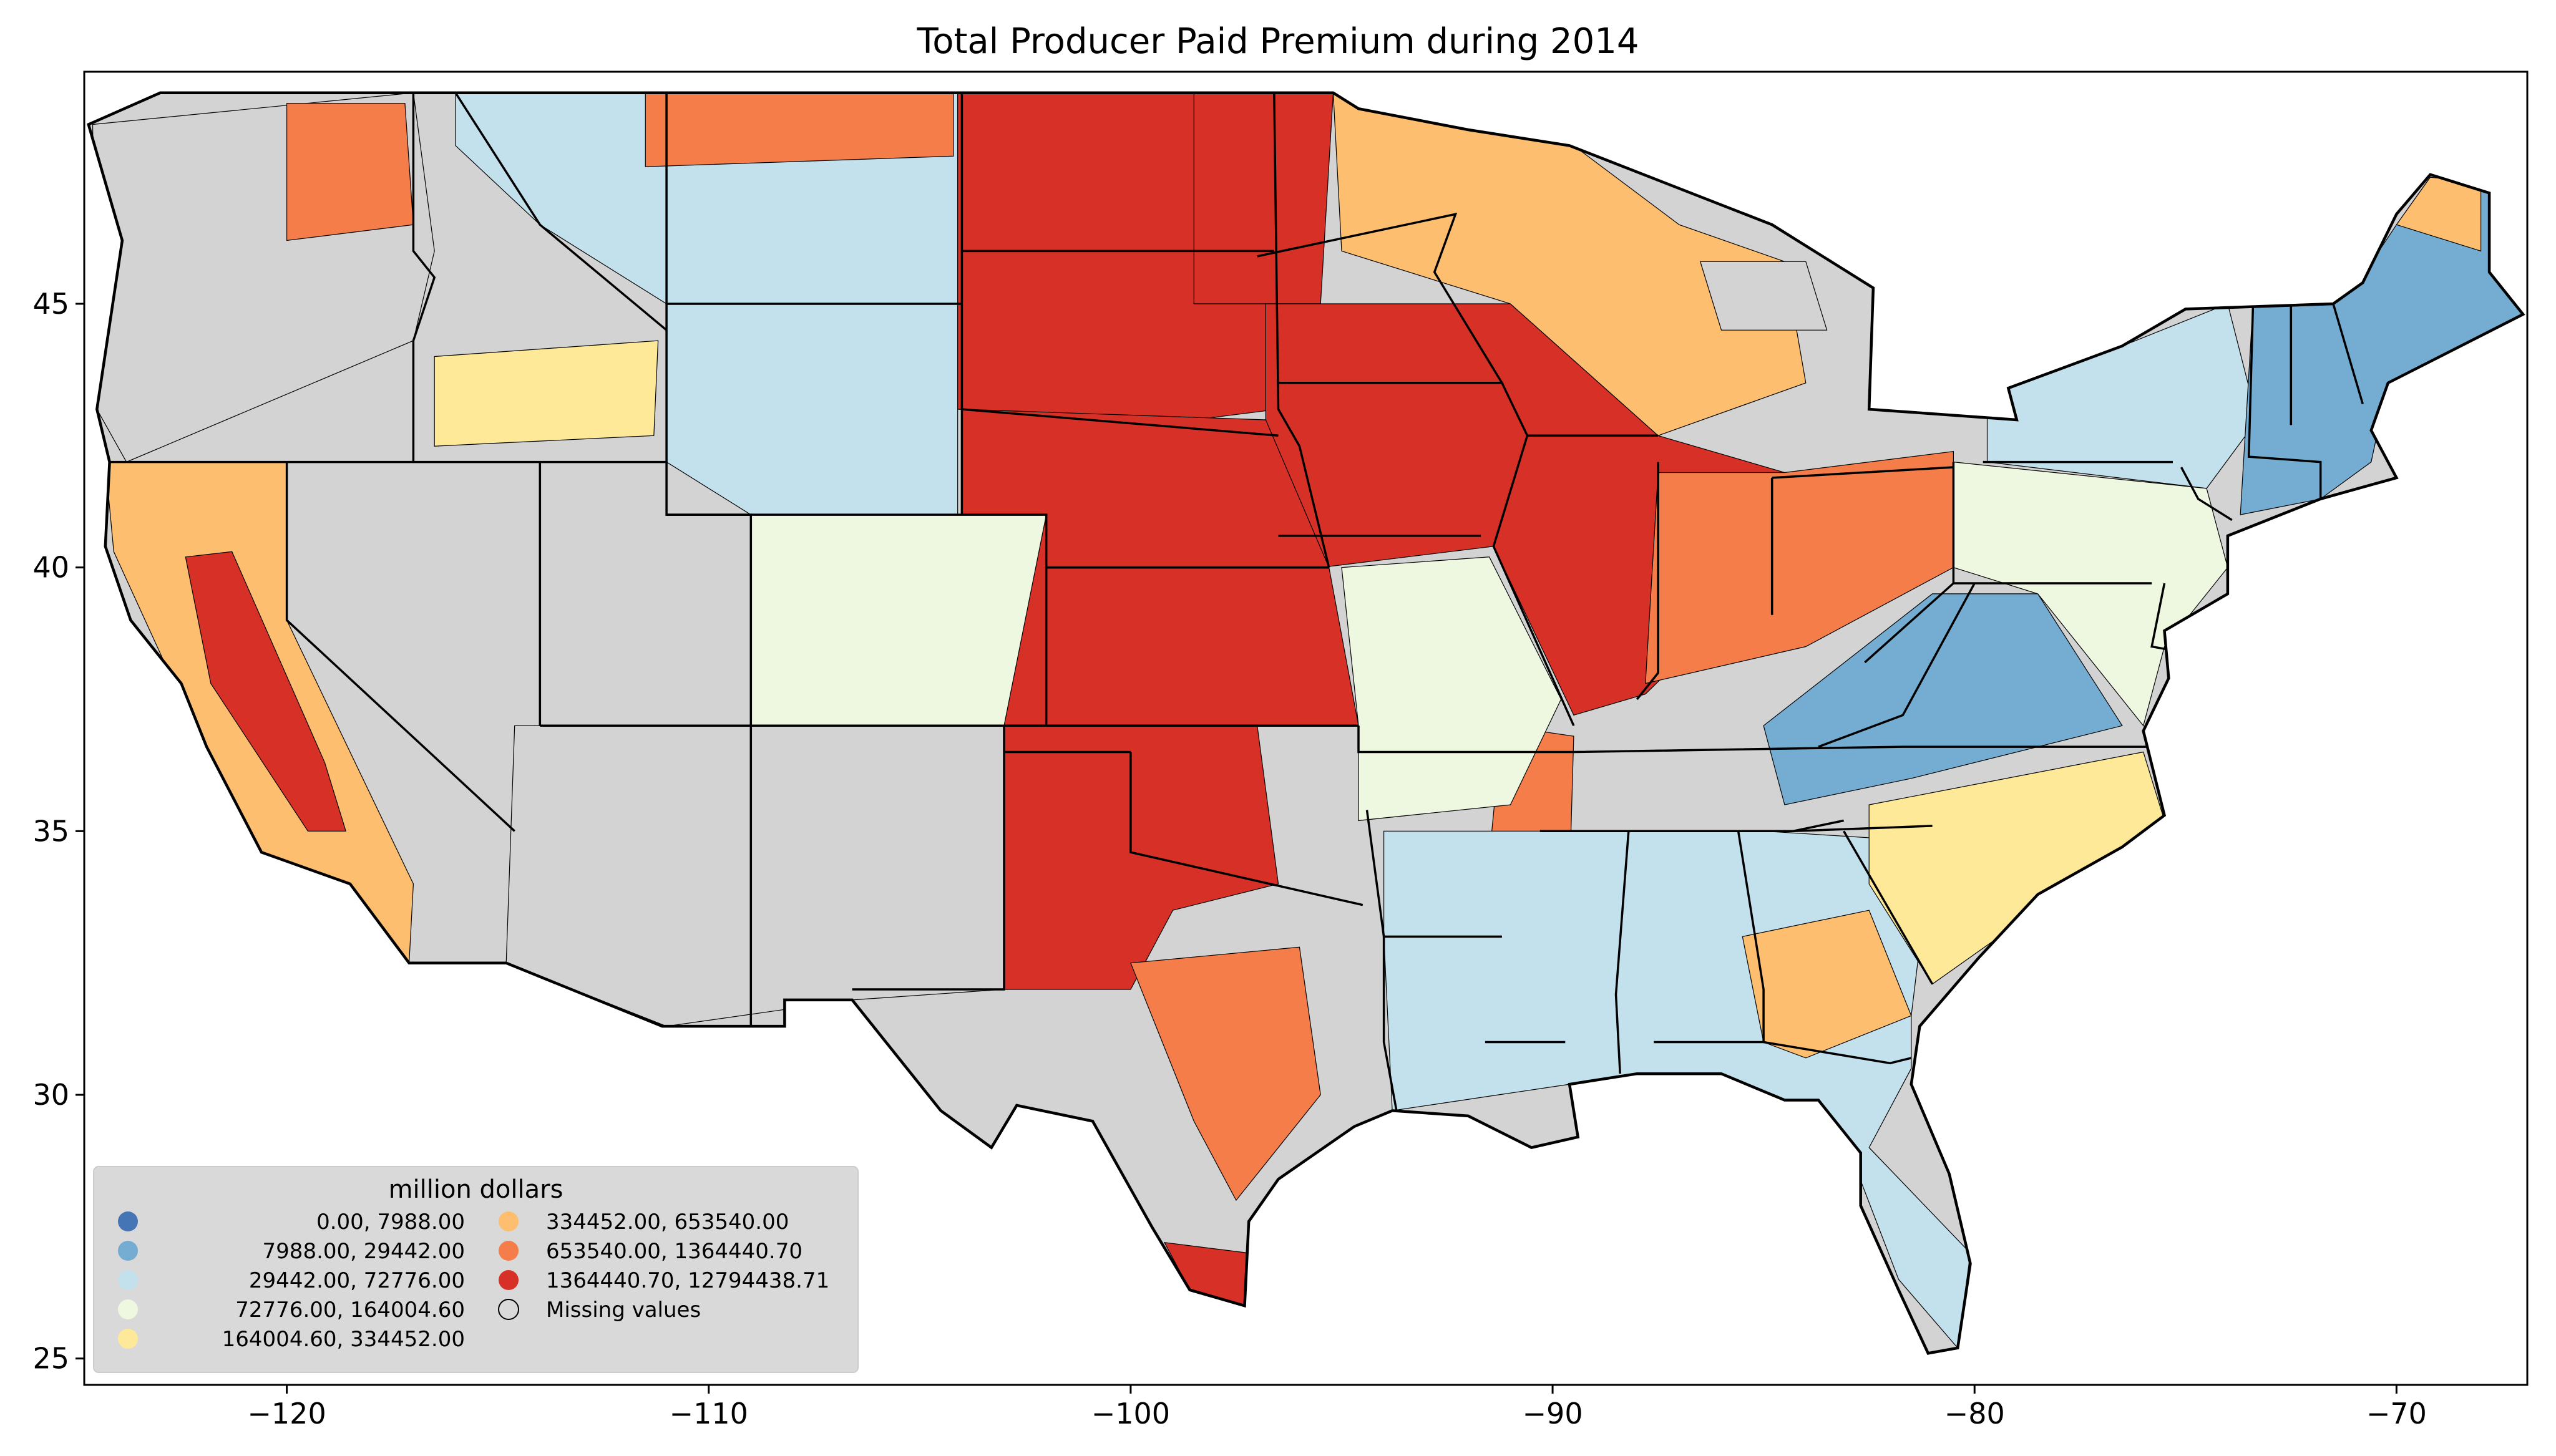 The width and height of the screenshot is (2556, 1456). Describe the element at coordinates (1764, 296) in the screenshot. I see `region-northern-michigan` at that location.